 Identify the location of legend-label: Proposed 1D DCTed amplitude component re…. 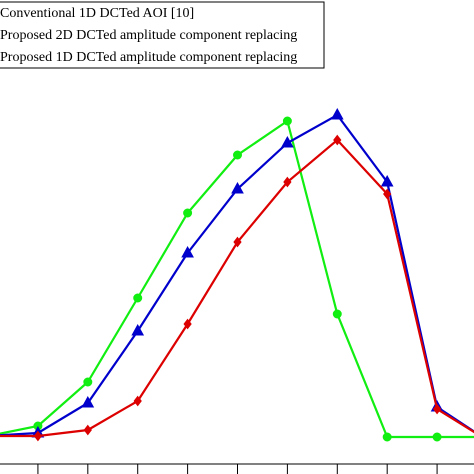
(148, 57).